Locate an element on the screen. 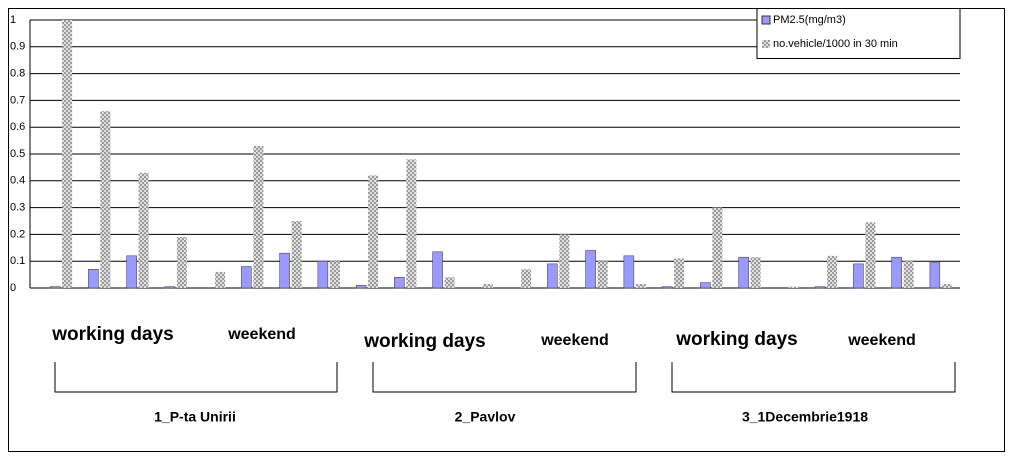 The image size is (1009, 456). y-tick-label: 0.8 is located at coordinates (17, 74).